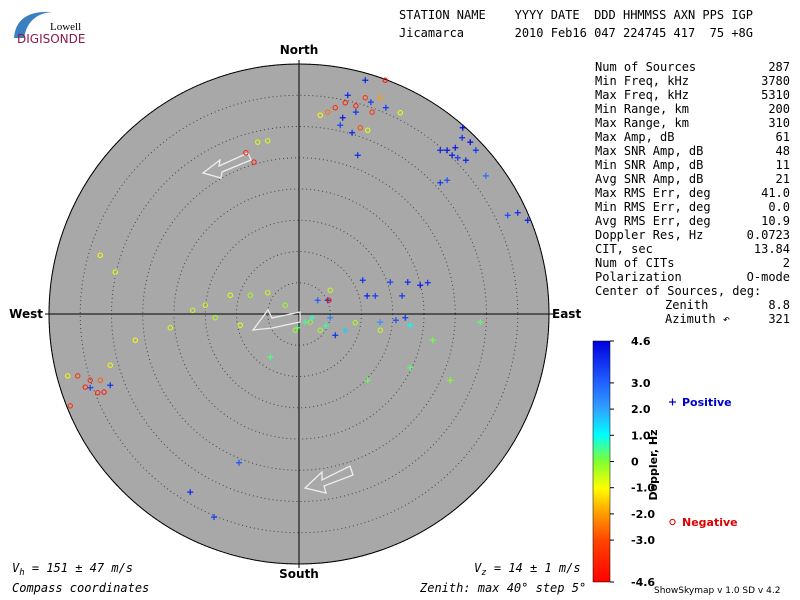 This screenshot has width=800, height=600. Describe the element at coordinates (534, 568) in the screenshot. I see `vz-rest: = 14 ± 1 m/s` at that location.